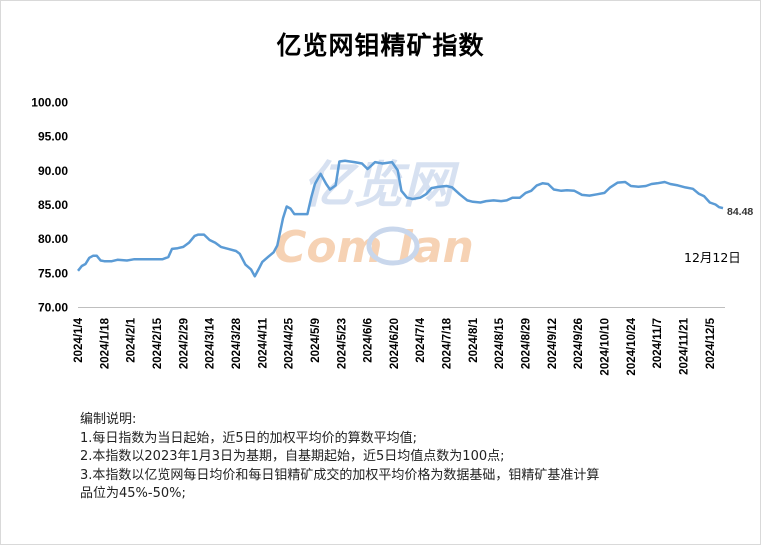  Describe the element at coordinates (249, 438) in the screenshot. I see `notes-item-1: 1.每日指数为当日起始，近5日的加权平均价的算数平均值;` at that location.